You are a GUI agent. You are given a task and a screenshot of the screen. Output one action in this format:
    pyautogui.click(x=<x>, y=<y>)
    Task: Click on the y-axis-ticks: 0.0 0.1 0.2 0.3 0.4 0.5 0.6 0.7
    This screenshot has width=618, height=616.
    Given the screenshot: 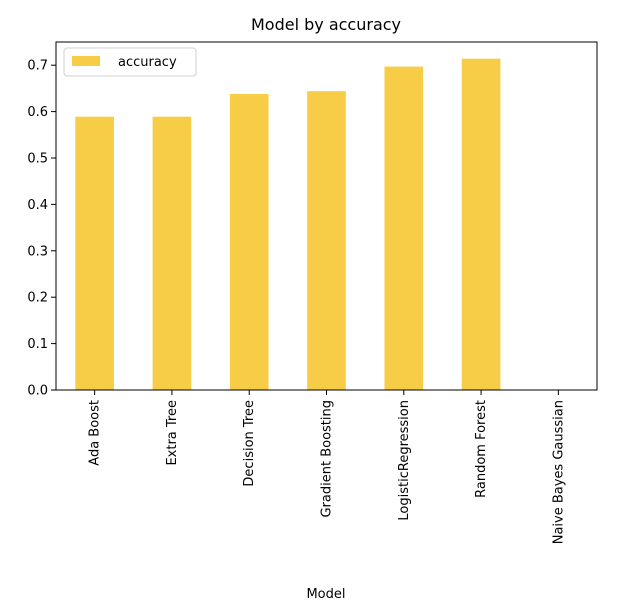 What is the action you would take?
    pyautogui.click(x=41, y=229)
    